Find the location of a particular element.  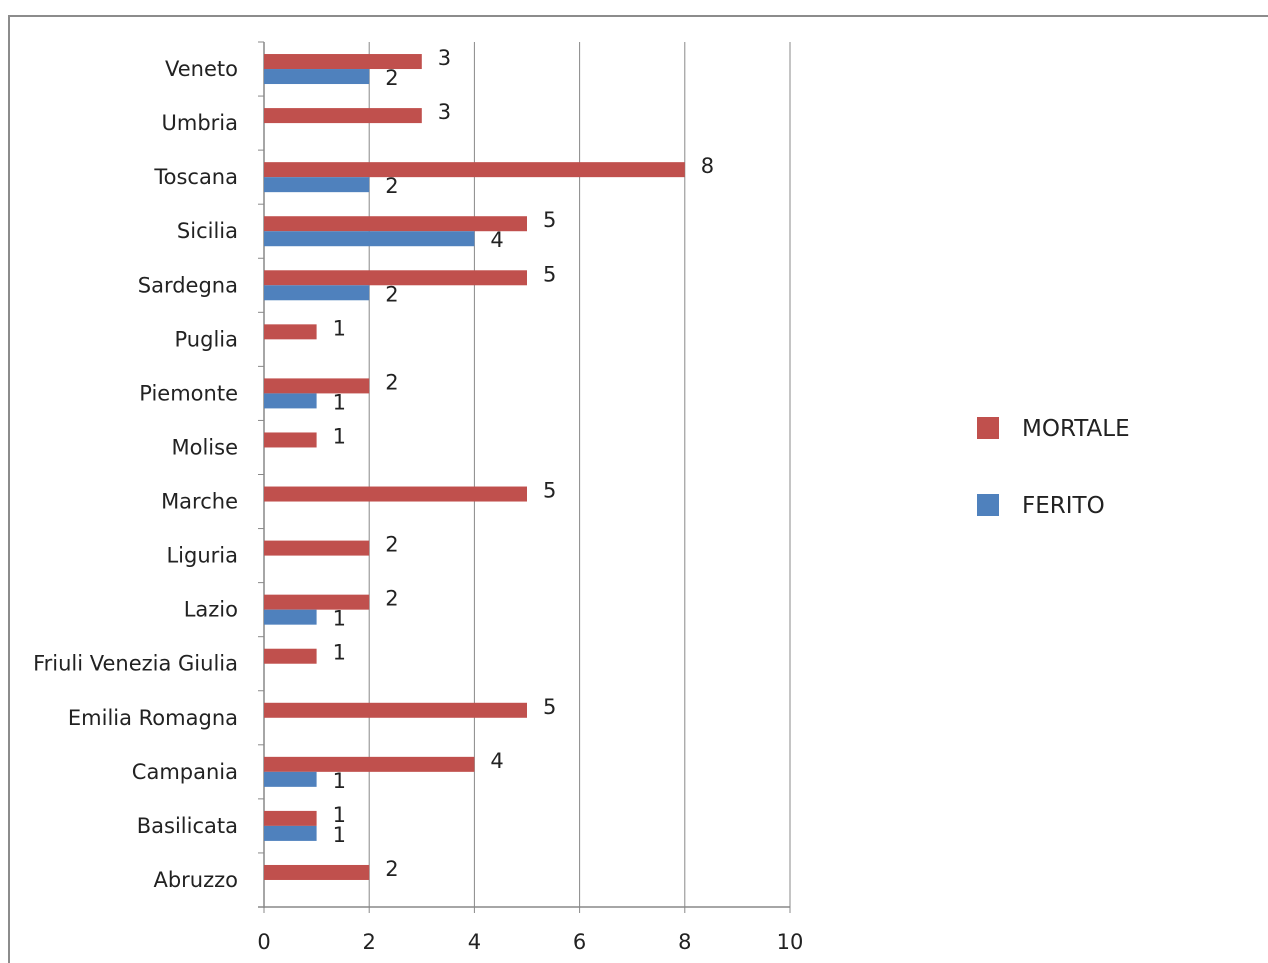

category-label: Marche is located at coordinates (199, 502).